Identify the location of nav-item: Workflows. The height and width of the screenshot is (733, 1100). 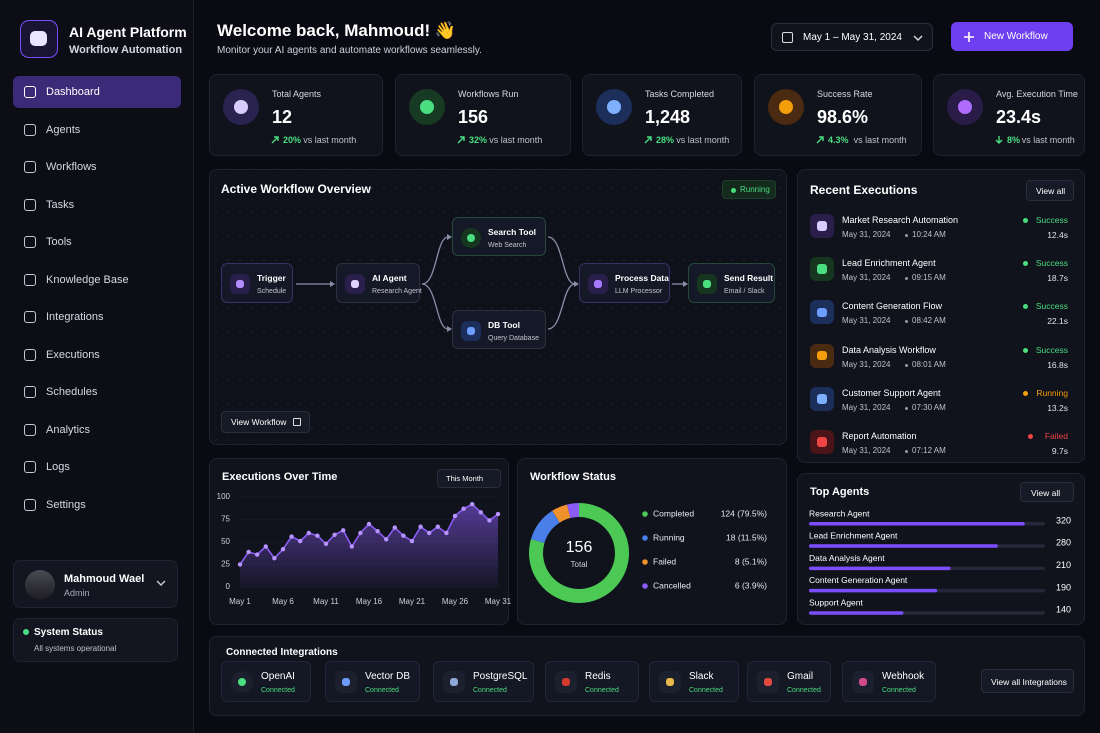
(97, 167).